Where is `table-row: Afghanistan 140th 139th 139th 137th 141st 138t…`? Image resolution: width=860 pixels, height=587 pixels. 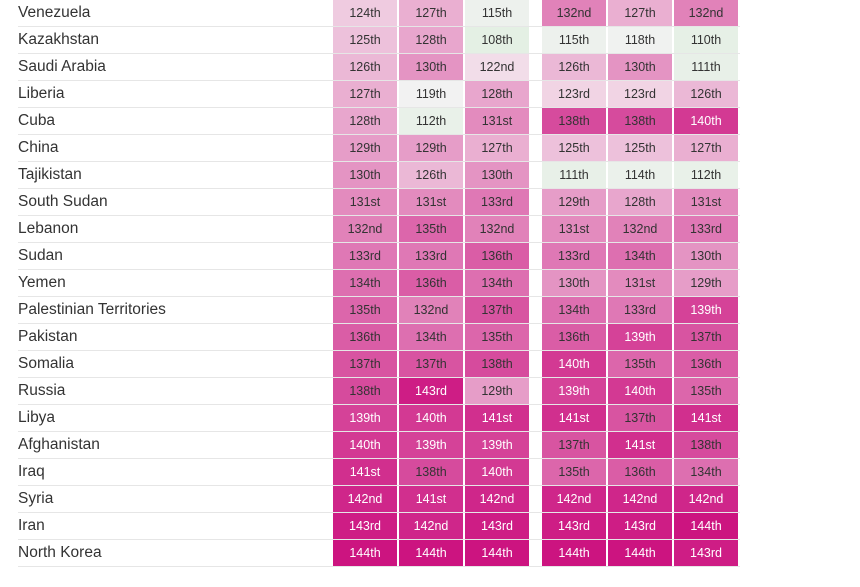 table-row: Afghanistan 140th 139th 139th 137th 141st 138t… is located at coordinates (379, 445).